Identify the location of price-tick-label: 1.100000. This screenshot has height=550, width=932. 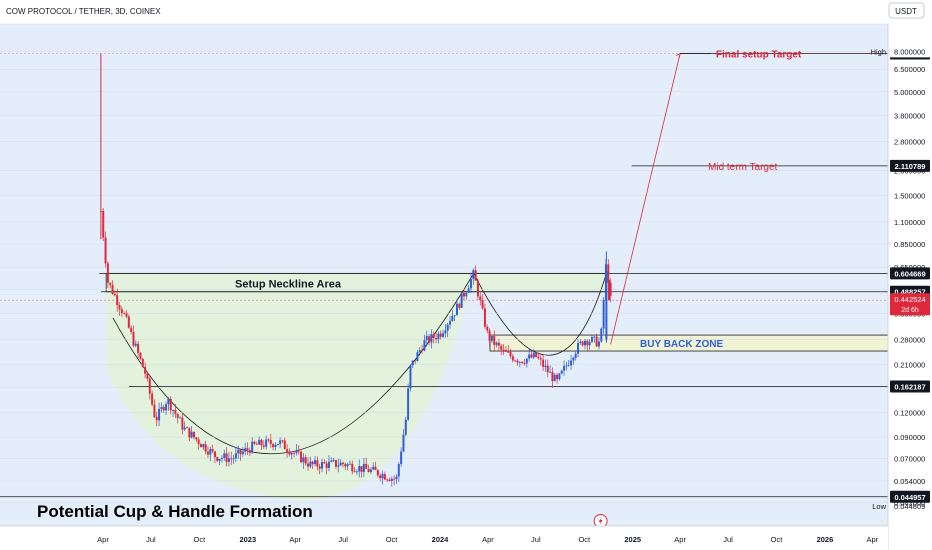
(909, 222).